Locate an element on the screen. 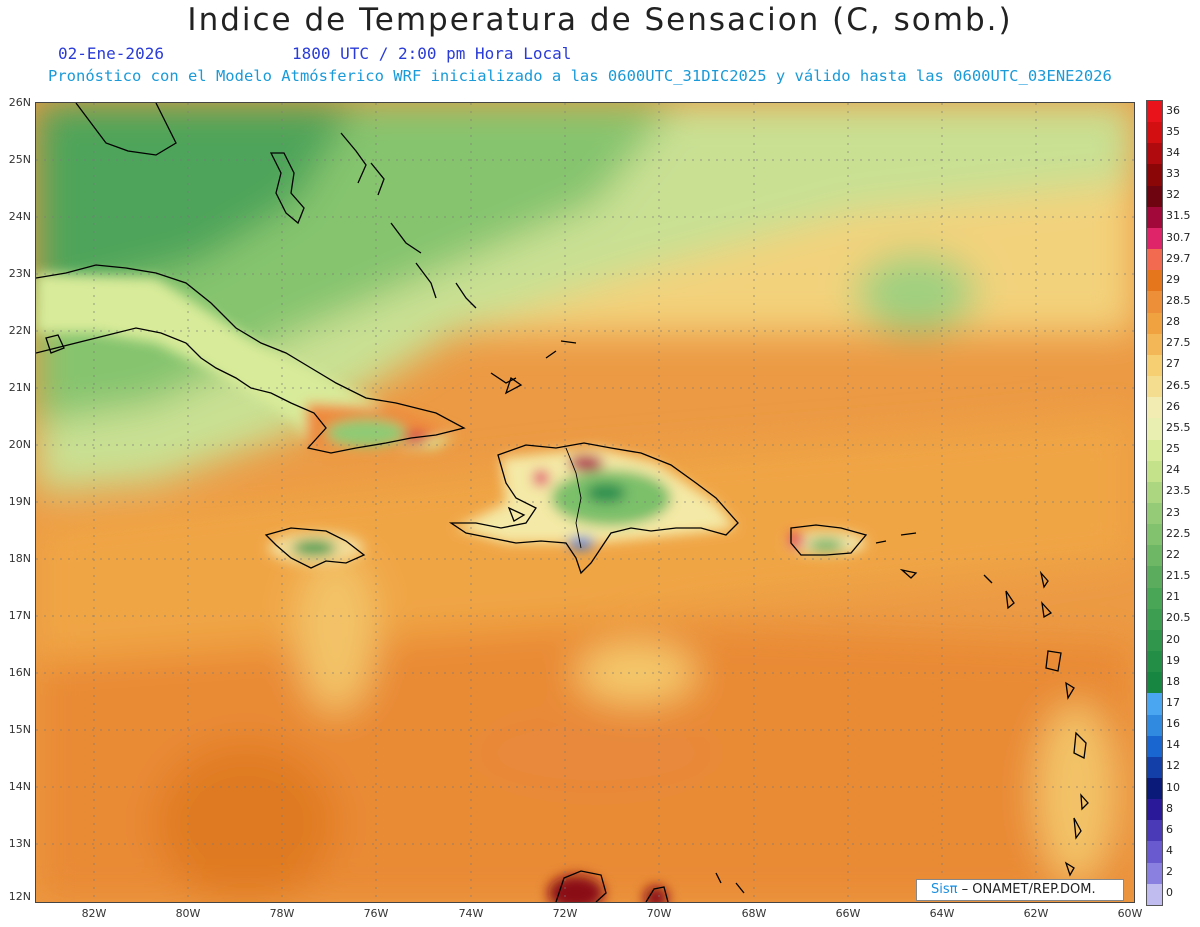  colorbar-label: 22 is located at coordinates (1173, 554).